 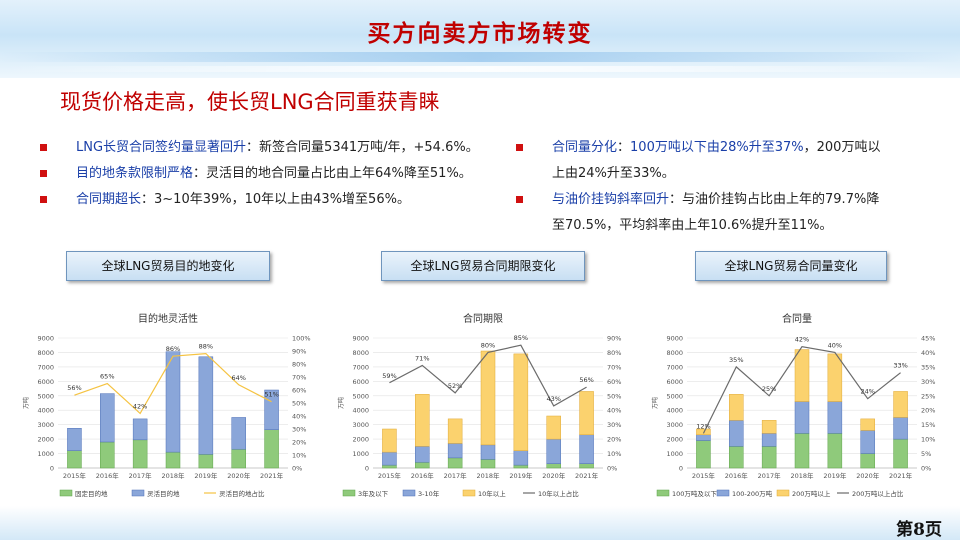 I want to click on bullet-text: ：灵活目的地合同量占比由上年64%降至51%。, so click(x=332, y=173).